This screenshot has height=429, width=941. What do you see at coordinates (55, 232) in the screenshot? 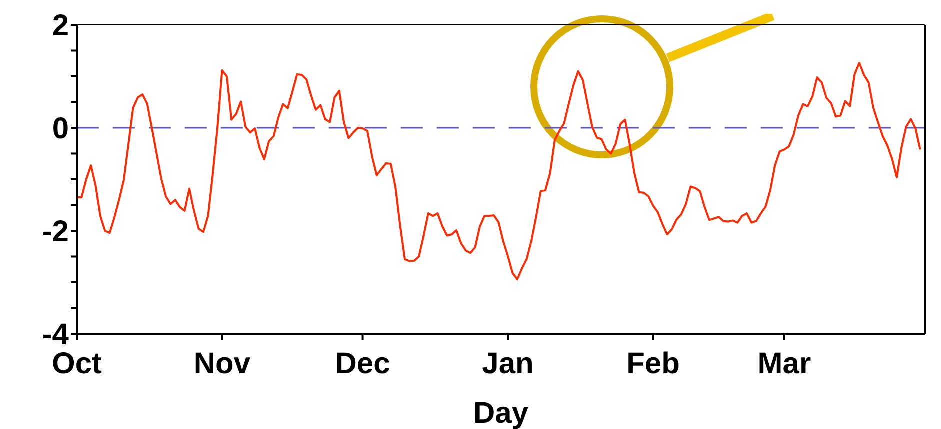
I see `y-tick-label: -2` at bounding box center [55, 232].